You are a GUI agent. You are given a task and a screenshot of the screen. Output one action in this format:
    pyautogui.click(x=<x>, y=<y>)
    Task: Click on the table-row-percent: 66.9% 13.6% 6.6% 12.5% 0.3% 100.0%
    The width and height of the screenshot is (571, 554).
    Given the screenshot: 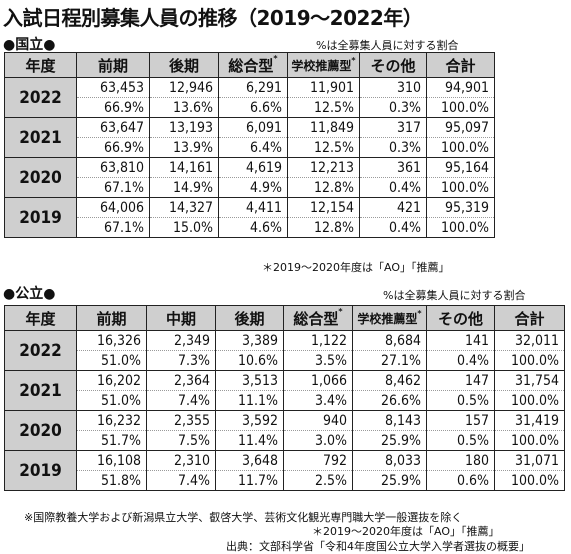 What is the action you would take?
    pyautogui.click(x=250, y=107)
    